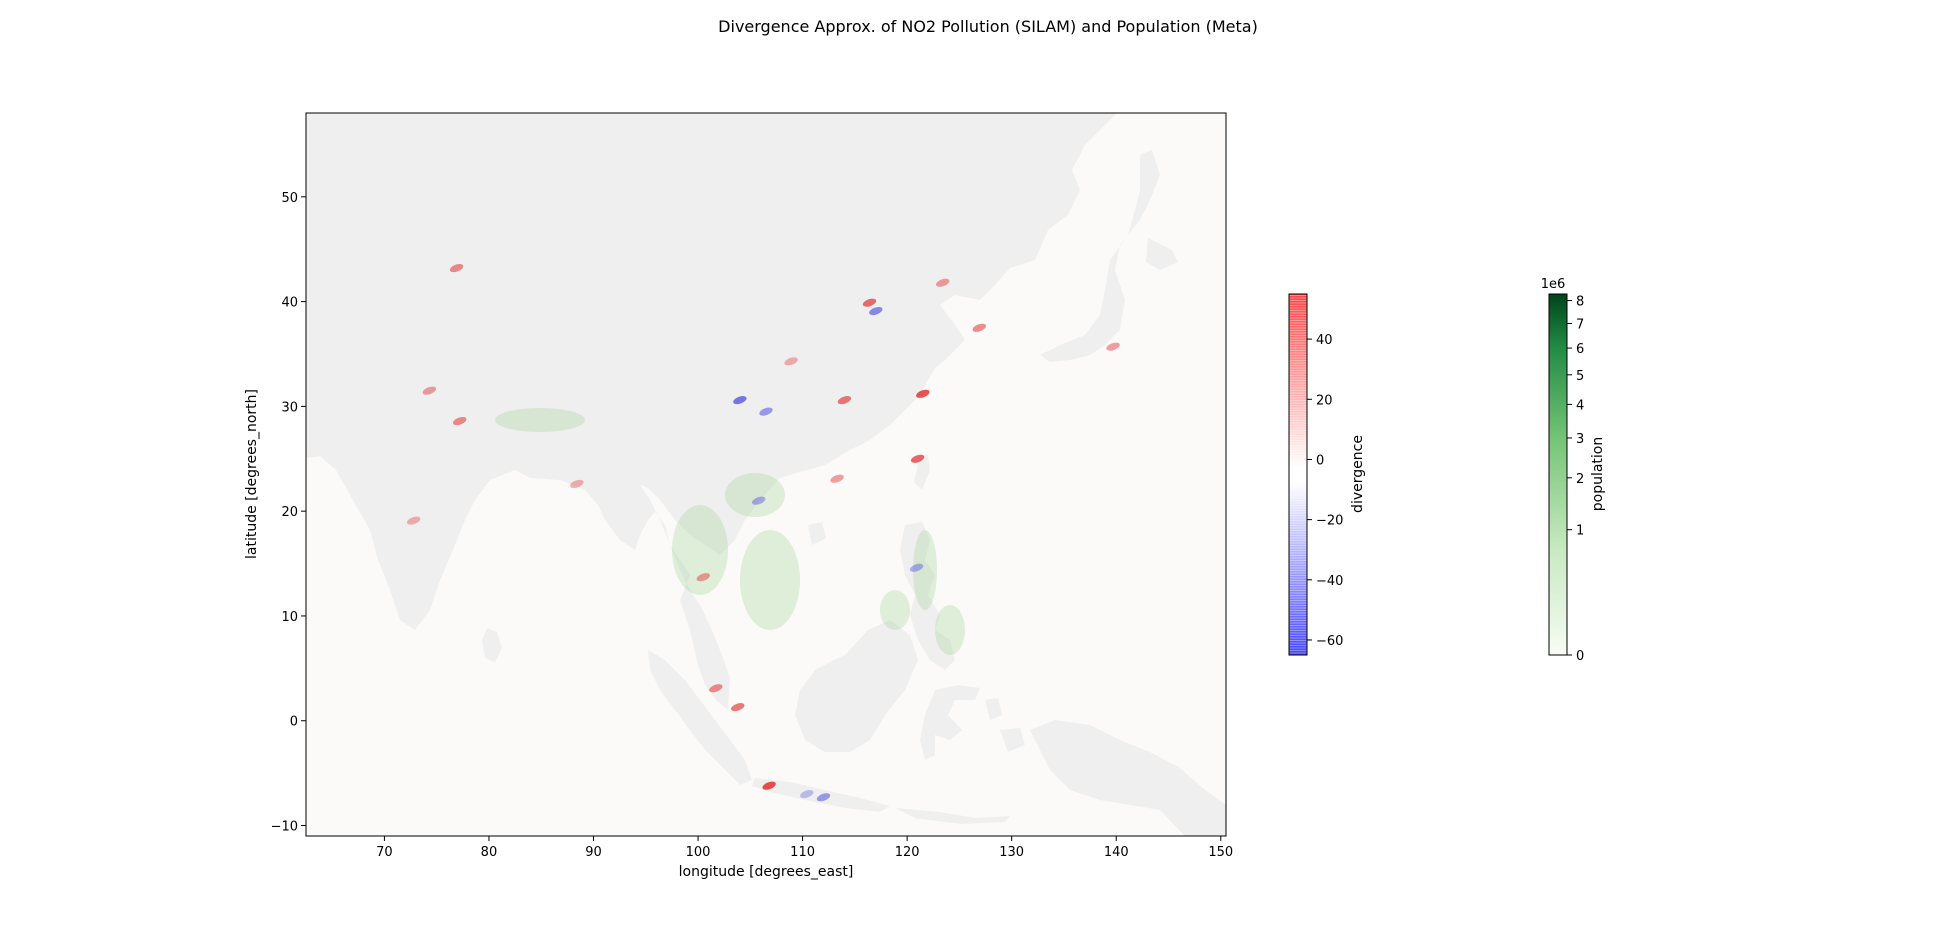 Image resolution: width=1957 pixels, height=930 pixels. What do you see at coordinates (1580, 376) in the screenshot?
I see `population-tick-label: 5` at bounding box center [1580, 376].